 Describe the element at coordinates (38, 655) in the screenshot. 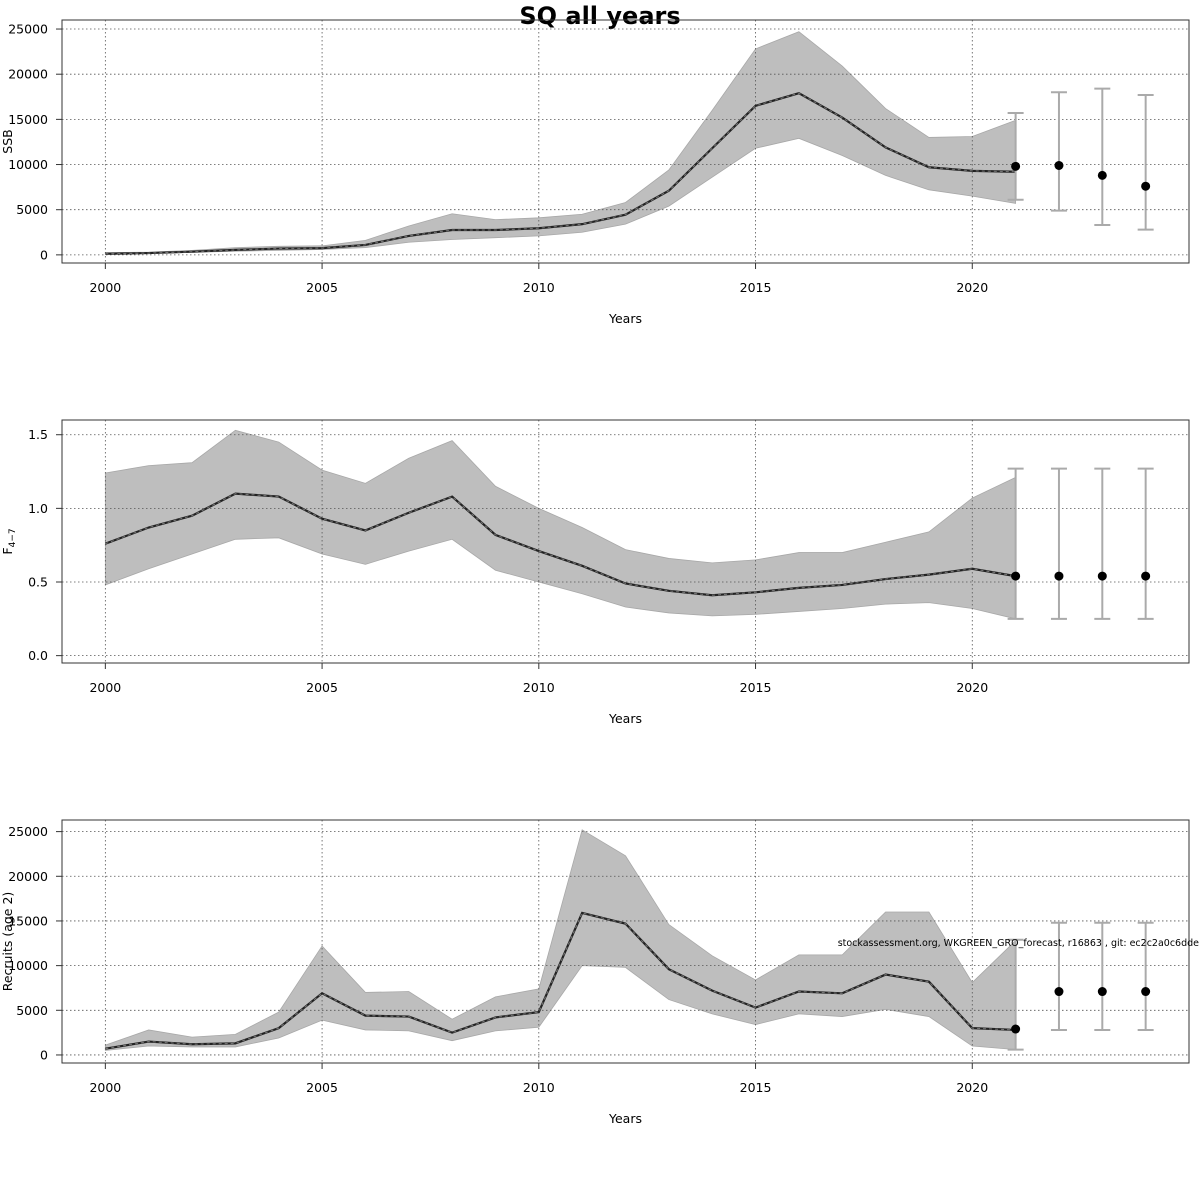

I see `y-tick-label: 0.0` at that location.